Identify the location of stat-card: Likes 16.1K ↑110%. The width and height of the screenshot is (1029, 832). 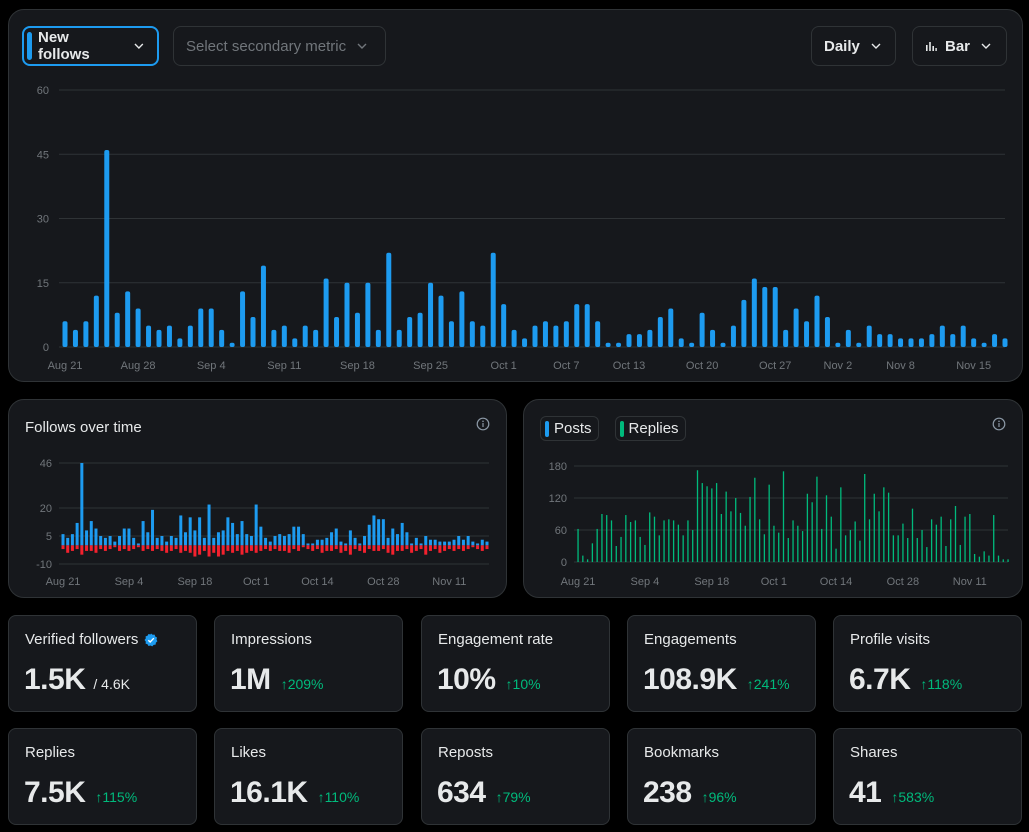
(308, 776).